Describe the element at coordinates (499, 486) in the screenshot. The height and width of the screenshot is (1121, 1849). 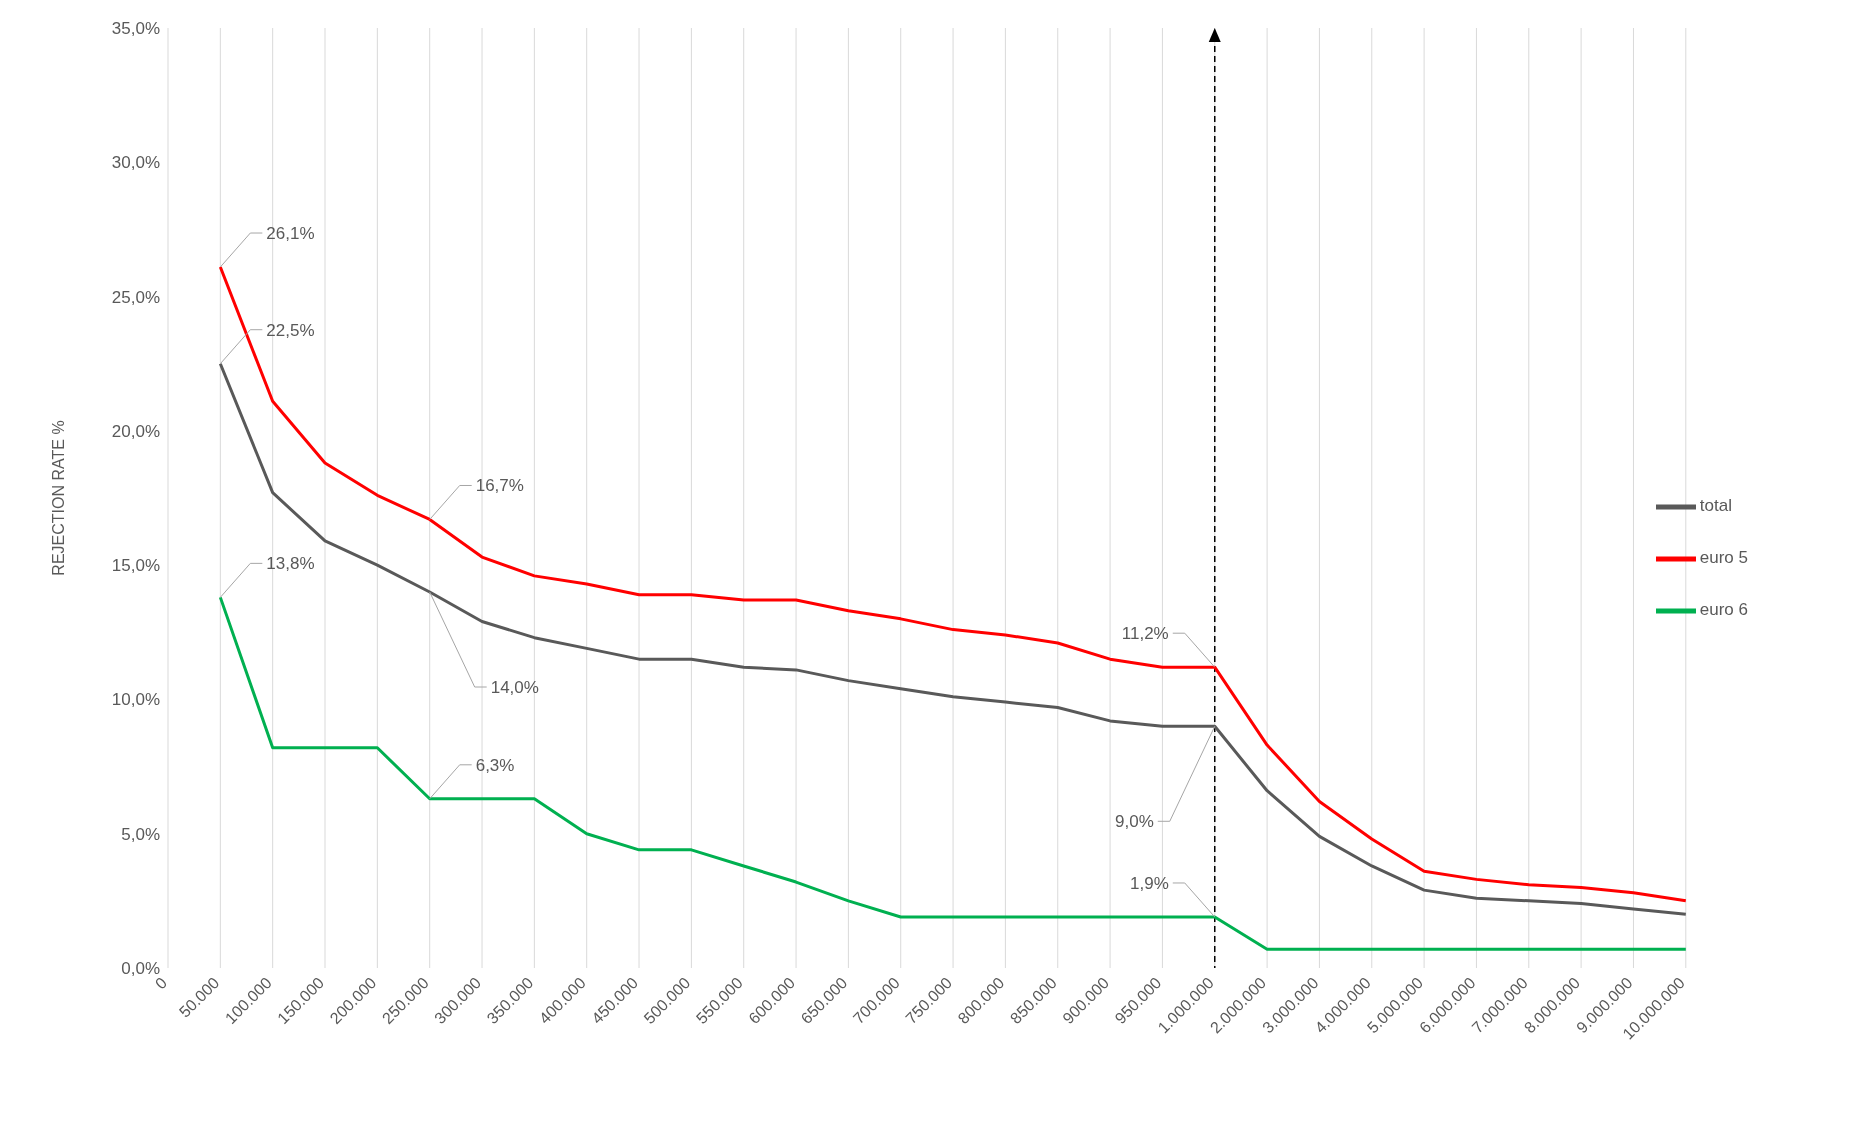
I see `data-label: 16,7%` at that location.